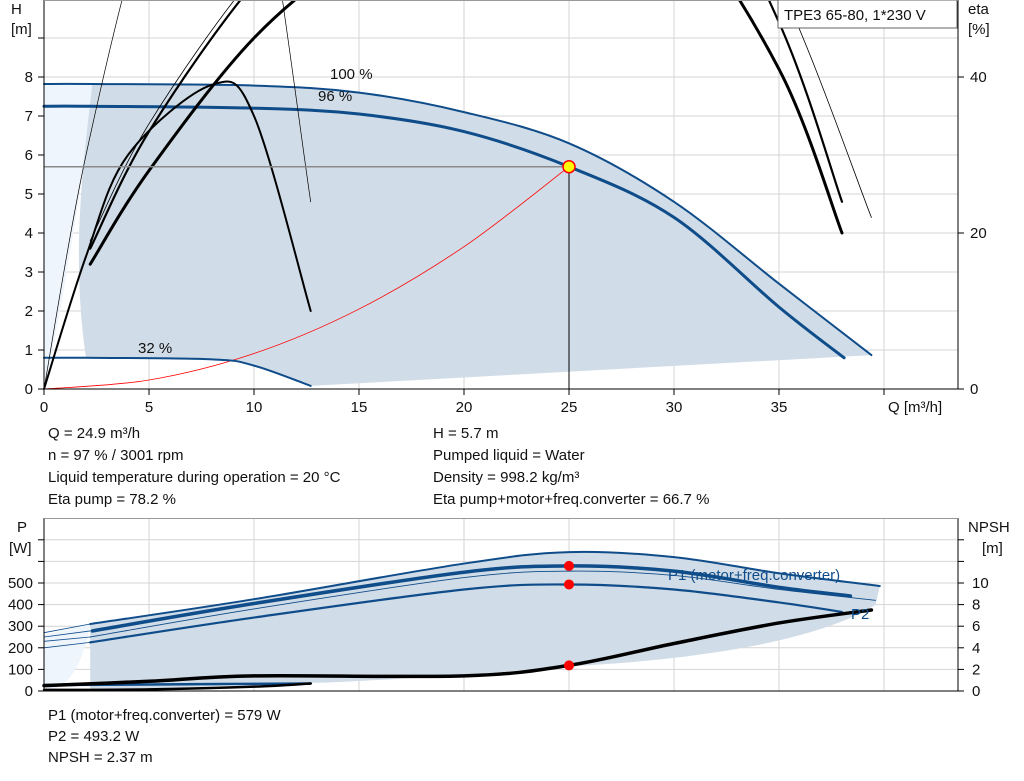 The image size is (1024, 781). I want to click on info-p1: P1 (motor+freq.converter) = 579 W, so click(164, 715).